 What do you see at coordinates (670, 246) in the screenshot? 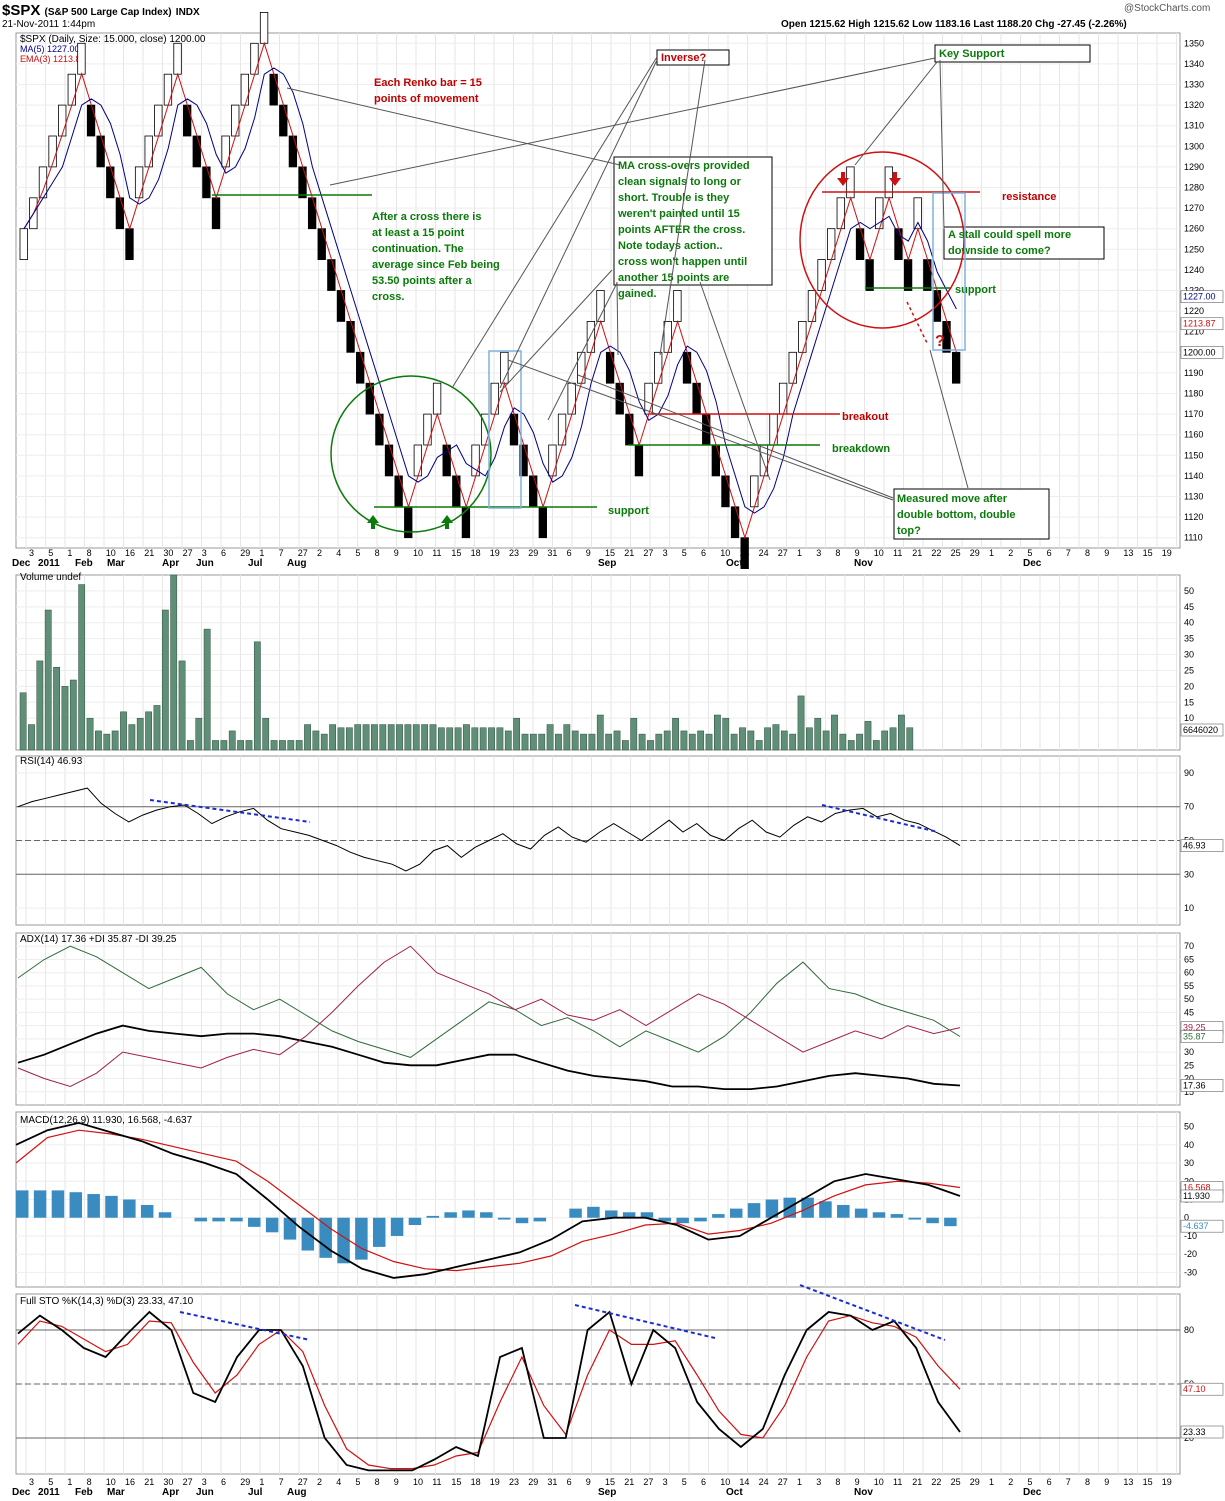
I see `ma-note-line: Note todays action..` at bounding box center [670, 246].